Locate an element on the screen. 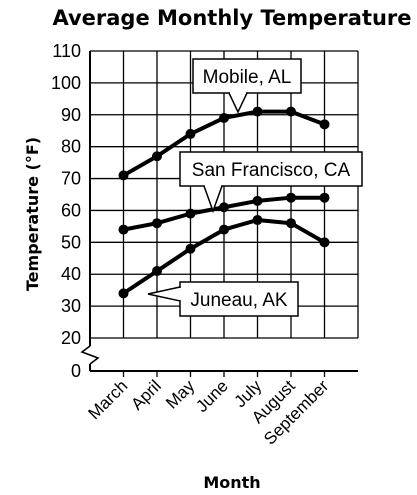 This screenshot has height=495, width=417. y-tick-label: 0 is located at coordinates (76, 371).